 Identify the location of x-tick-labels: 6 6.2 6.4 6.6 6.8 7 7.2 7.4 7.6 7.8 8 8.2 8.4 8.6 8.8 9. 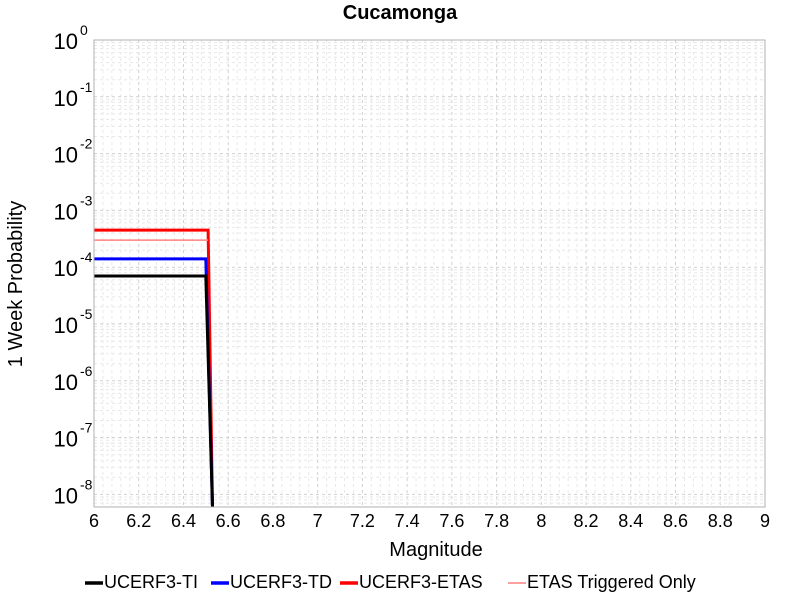
(429, 521).